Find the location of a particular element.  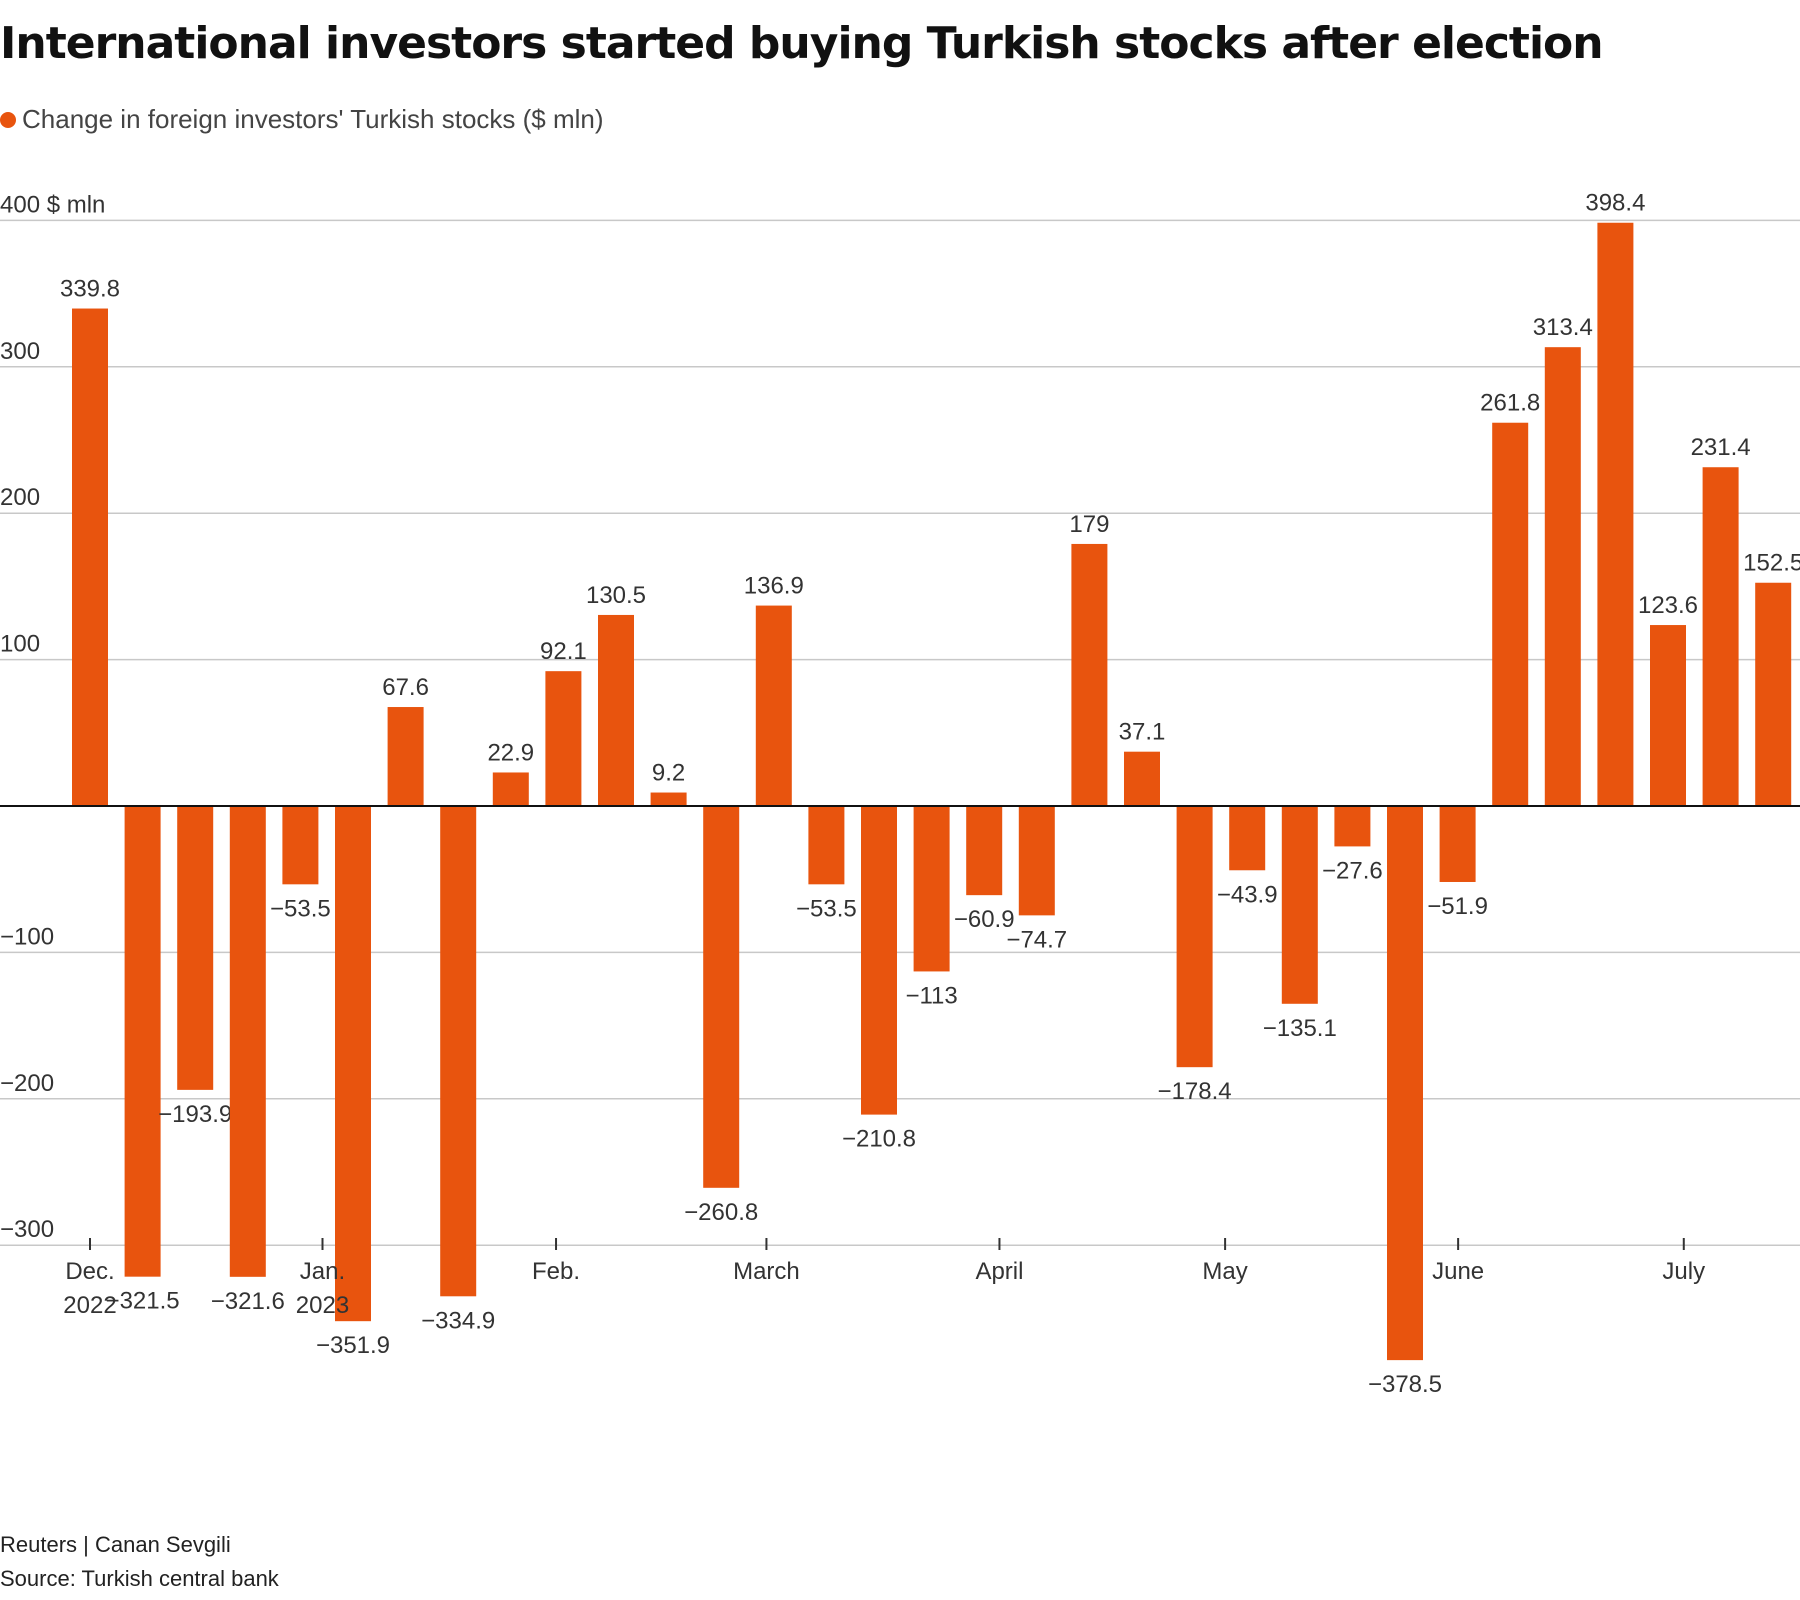

data-label: −51.9 is located at coordinates (1457, 906).